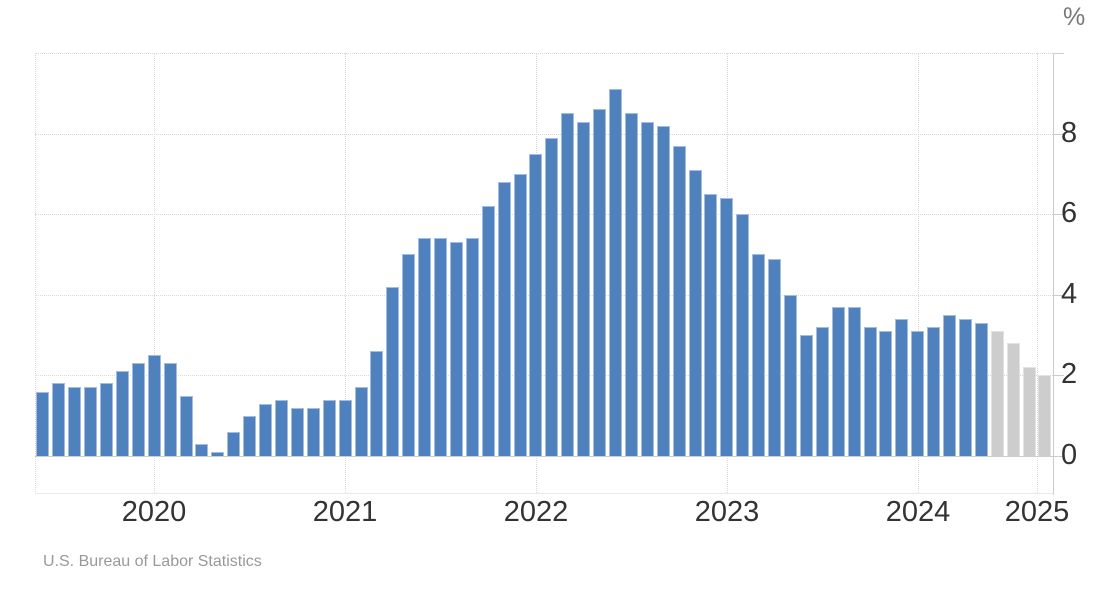  Describe the element at coordinates (1037, 273) in the screenshot. I see `v-gridline-2025` at that location.